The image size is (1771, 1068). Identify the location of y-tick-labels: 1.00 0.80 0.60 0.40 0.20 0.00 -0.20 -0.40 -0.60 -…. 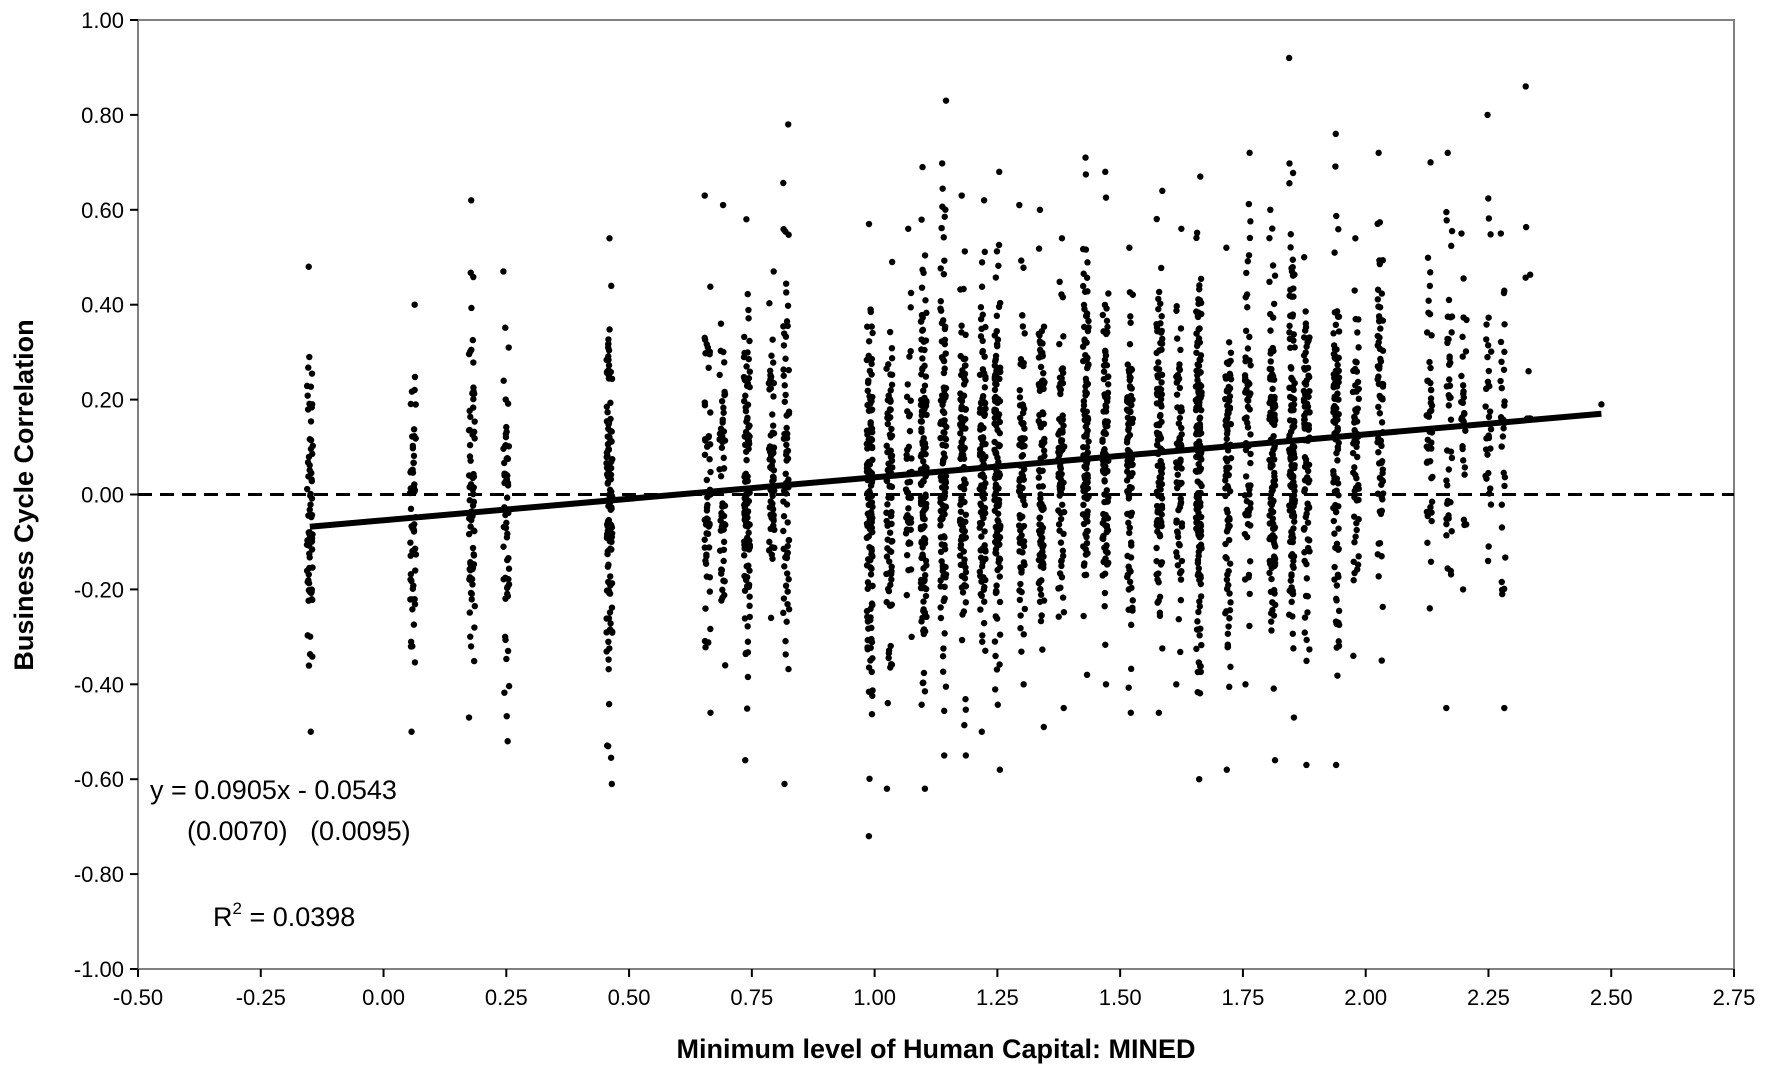
(99, 495).